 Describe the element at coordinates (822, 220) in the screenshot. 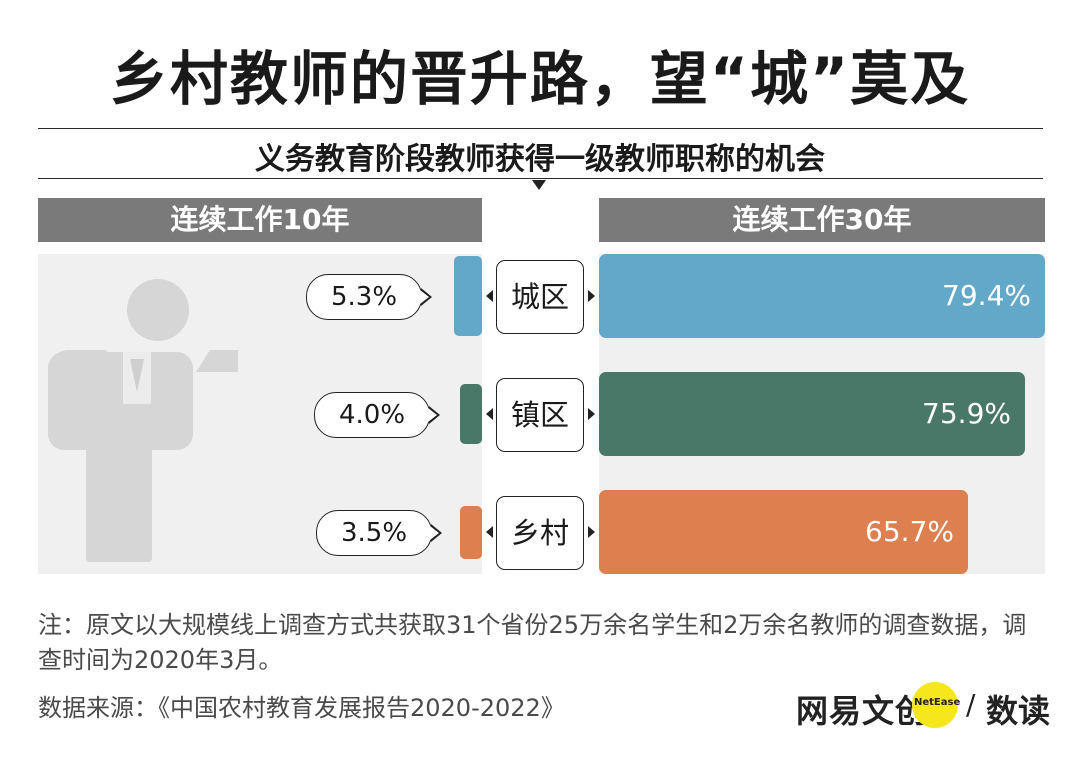

I see `series-header-30yr: 连续工作30年` at that location.